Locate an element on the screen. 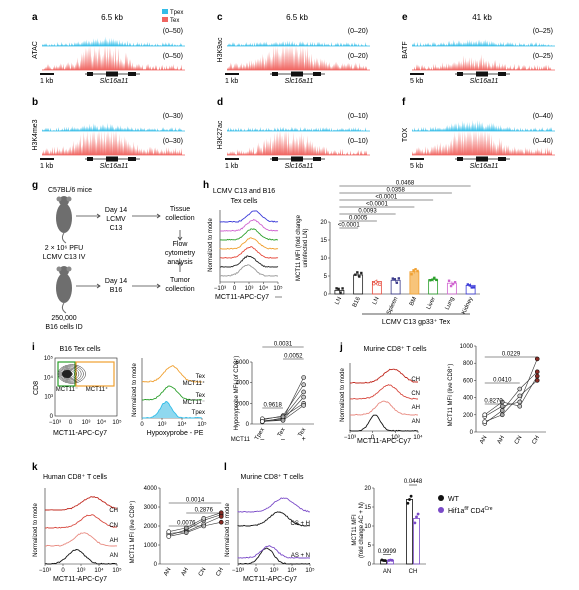  p-value: 0.0093 is located at coordinates (367, 212).